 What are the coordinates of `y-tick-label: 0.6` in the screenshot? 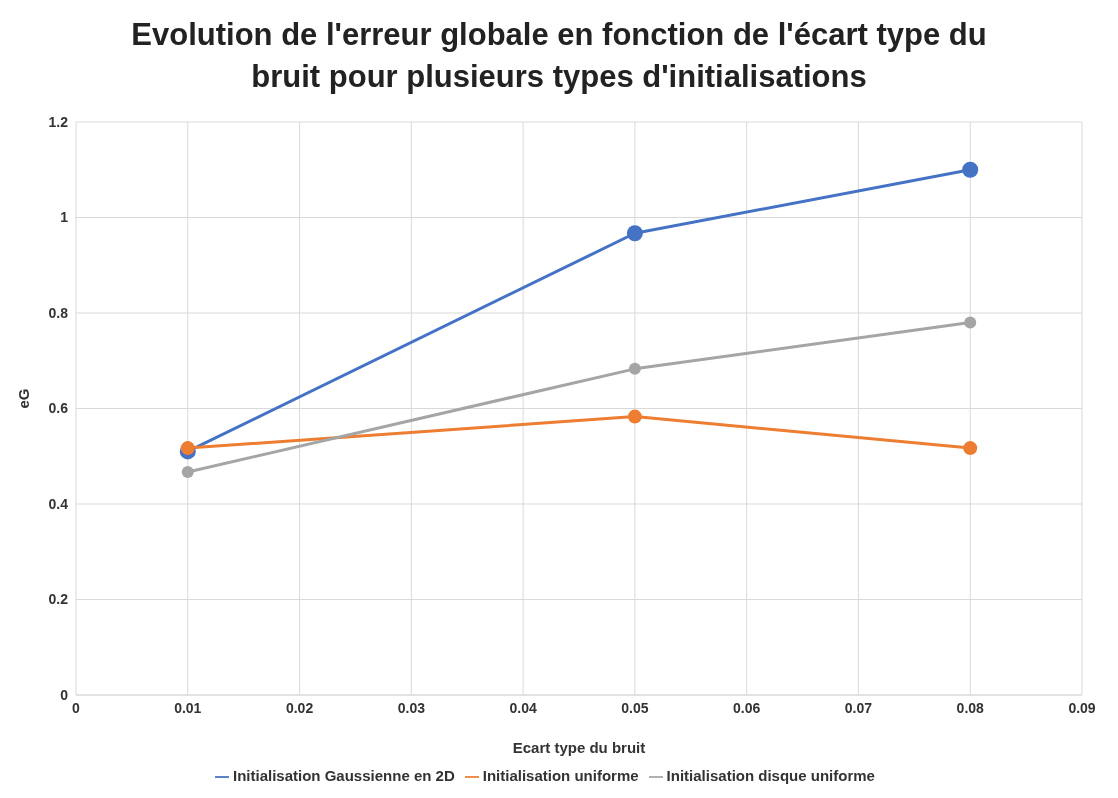 It's located at (58, 408).